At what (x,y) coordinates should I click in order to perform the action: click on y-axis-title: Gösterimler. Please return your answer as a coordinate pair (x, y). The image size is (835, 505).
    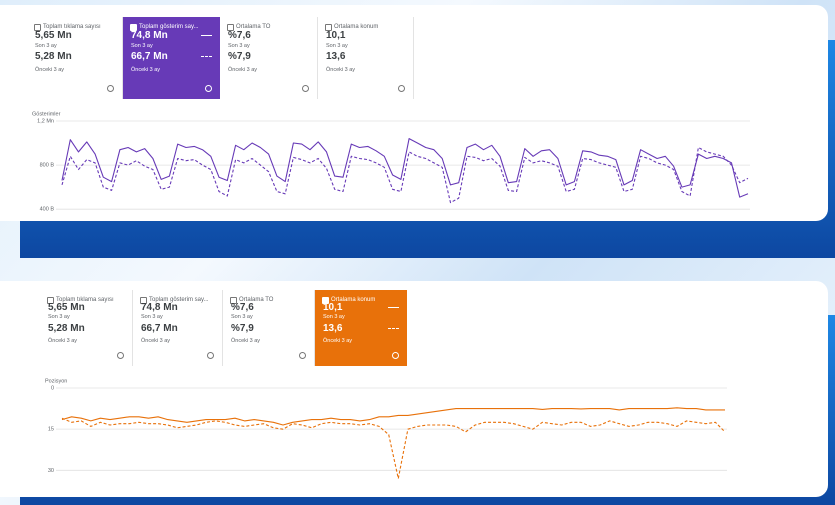
    Looking at the image, I should click on (46, 114).